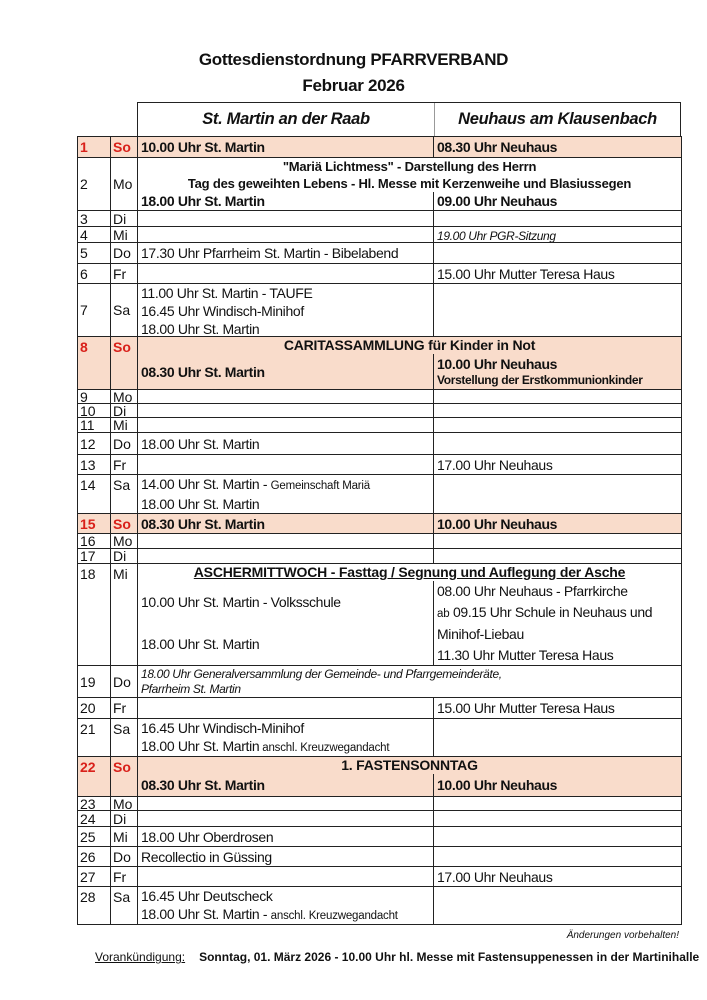  What do you see at coordinates (559, 524) in the screenshot?
I see `entry-line: 10.00 Uhr Neuhaus` at bounding box center [559, 524].